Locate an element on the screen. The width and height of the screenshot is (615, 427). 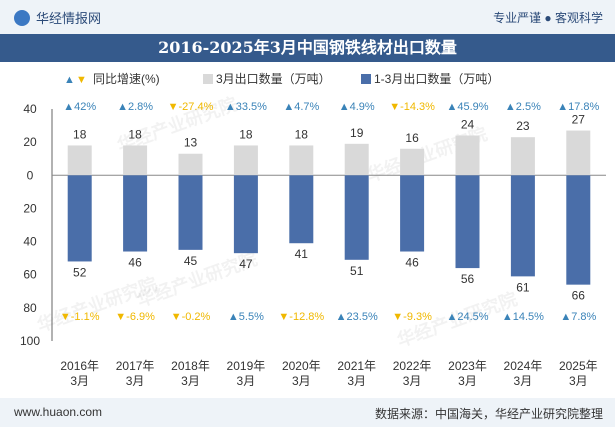
bar-cumulative-label: 47 is located at coordinates (246, 264).